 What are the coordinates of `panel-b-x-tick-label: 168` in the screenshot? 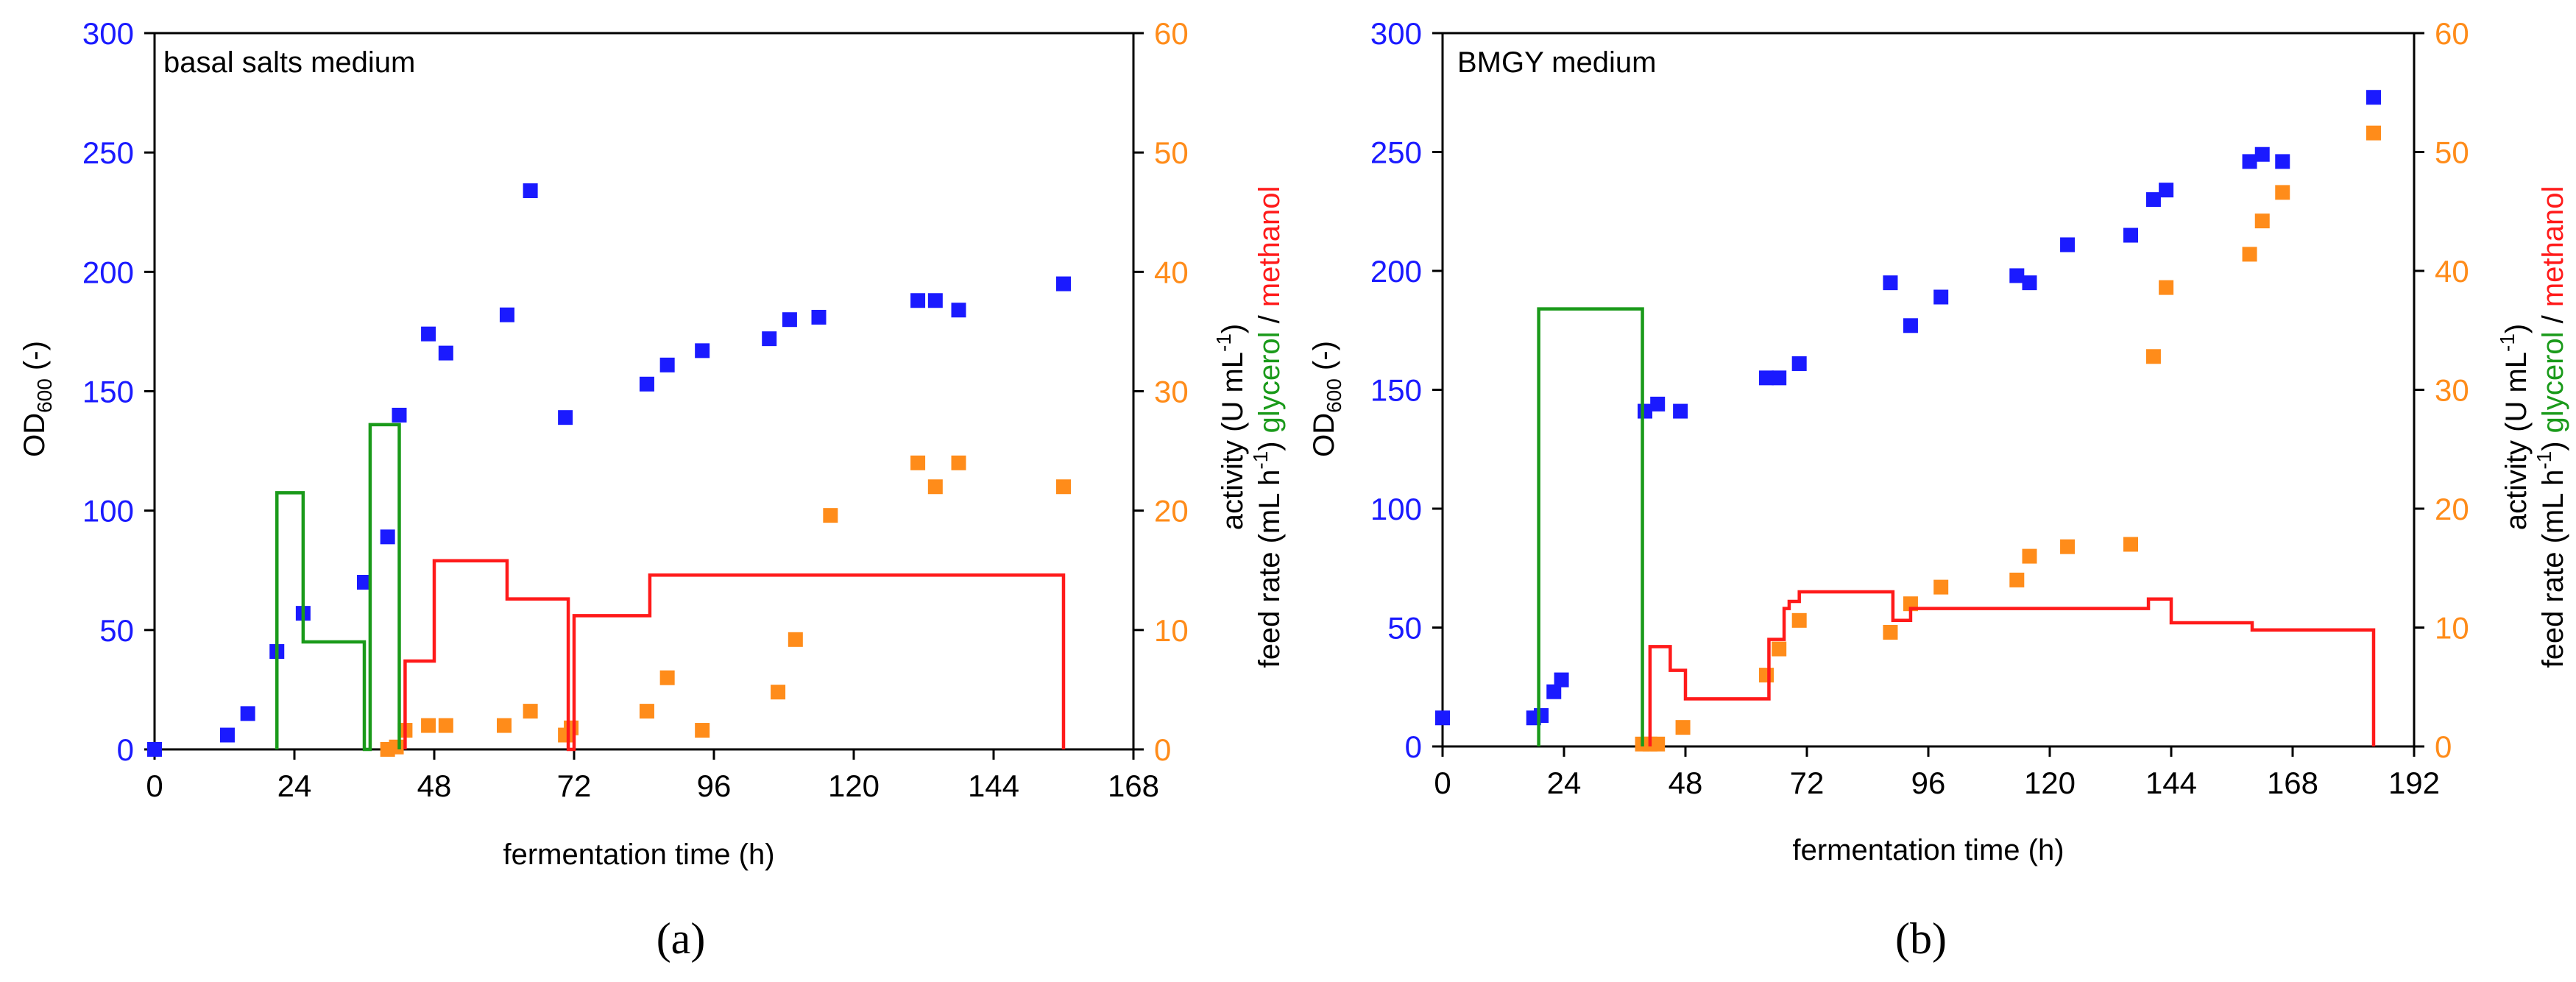 It's located at (2292, 783).